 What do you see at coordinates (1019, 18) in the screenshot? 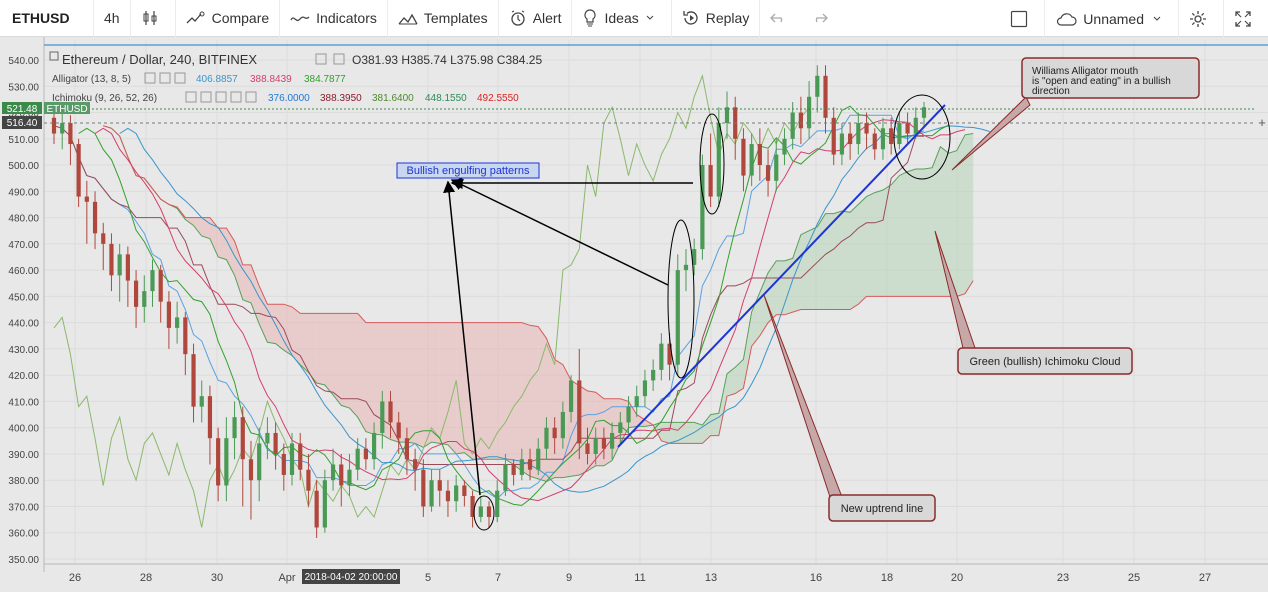
I see `square-icon` at bounding box center [1019, 18].